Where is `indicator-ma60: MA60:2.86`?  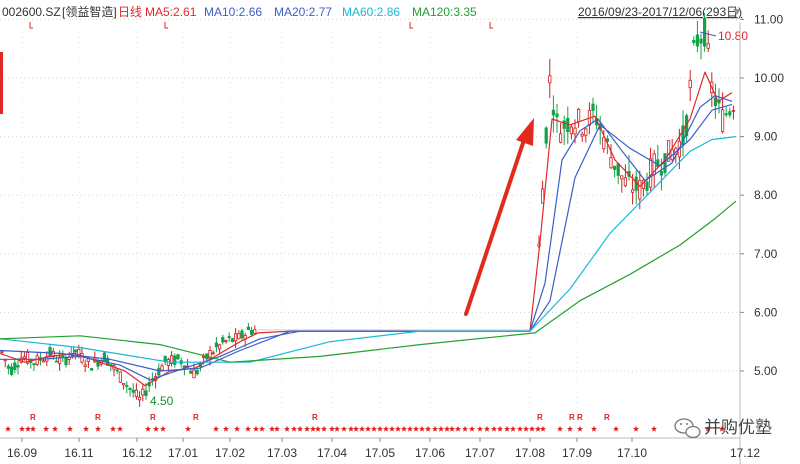
indicator-ma60: MA60:2.86 is located at coordinates (371, 12).